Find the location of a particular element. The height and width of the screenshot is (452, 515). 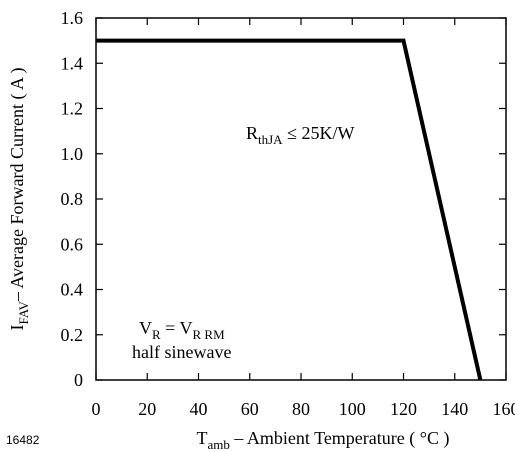

y-tick-label: 1.4 is located at coordinates (72, 63).